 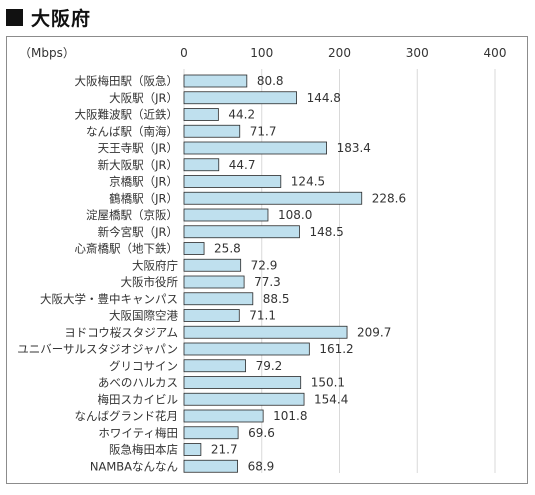 I want to click on category-label: グリコサイン, so click(x=143, y=366).